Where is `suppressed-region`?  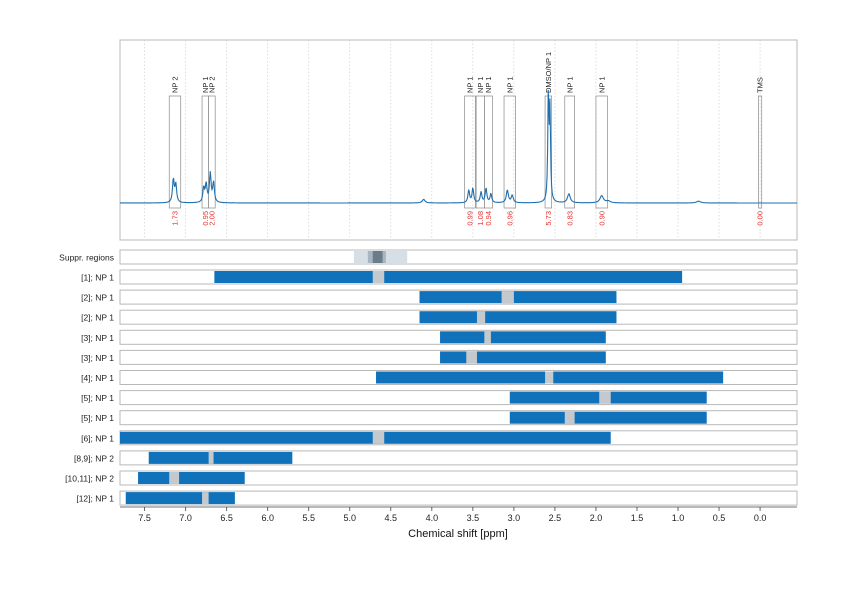 suppressed-region is located at coordinates (377, 257).